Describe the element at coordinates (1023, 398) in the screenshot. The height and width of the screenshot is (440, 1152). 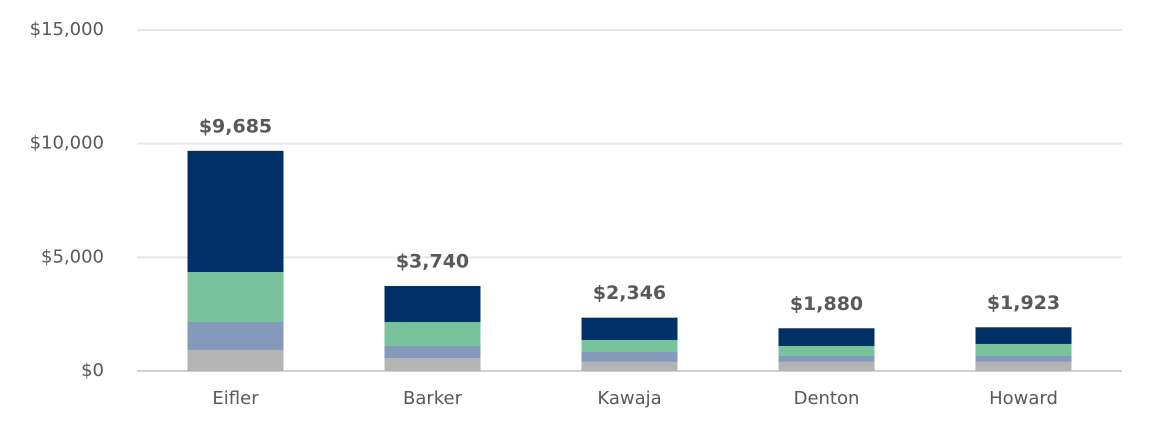
I see `x-tick-label: Howard` at that location.